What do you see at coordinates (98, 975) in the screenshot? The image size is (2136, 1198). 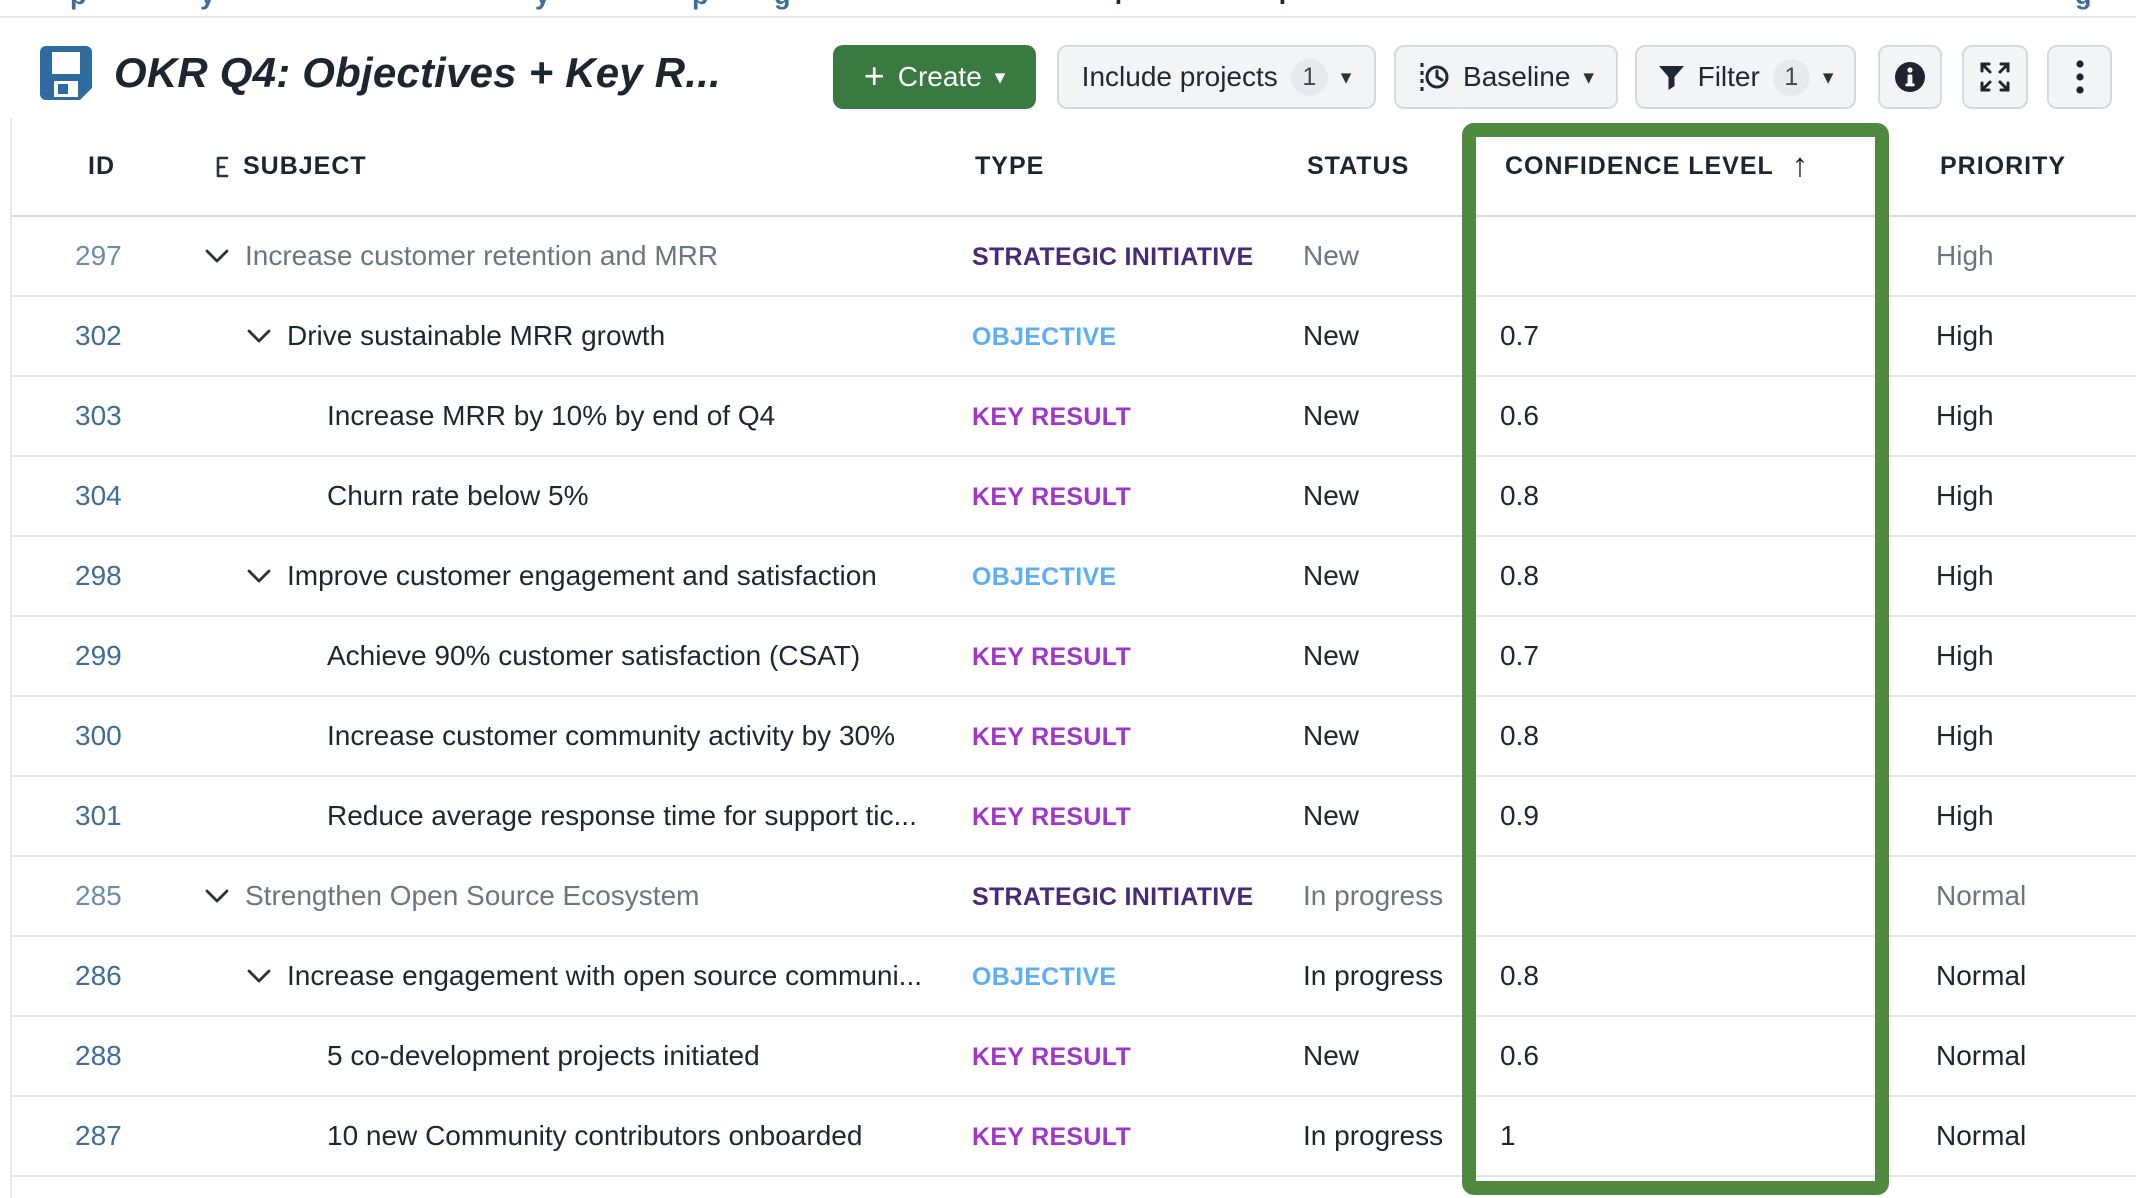 I see `work-item-id-link: 286` at bounding box center [98, 975].